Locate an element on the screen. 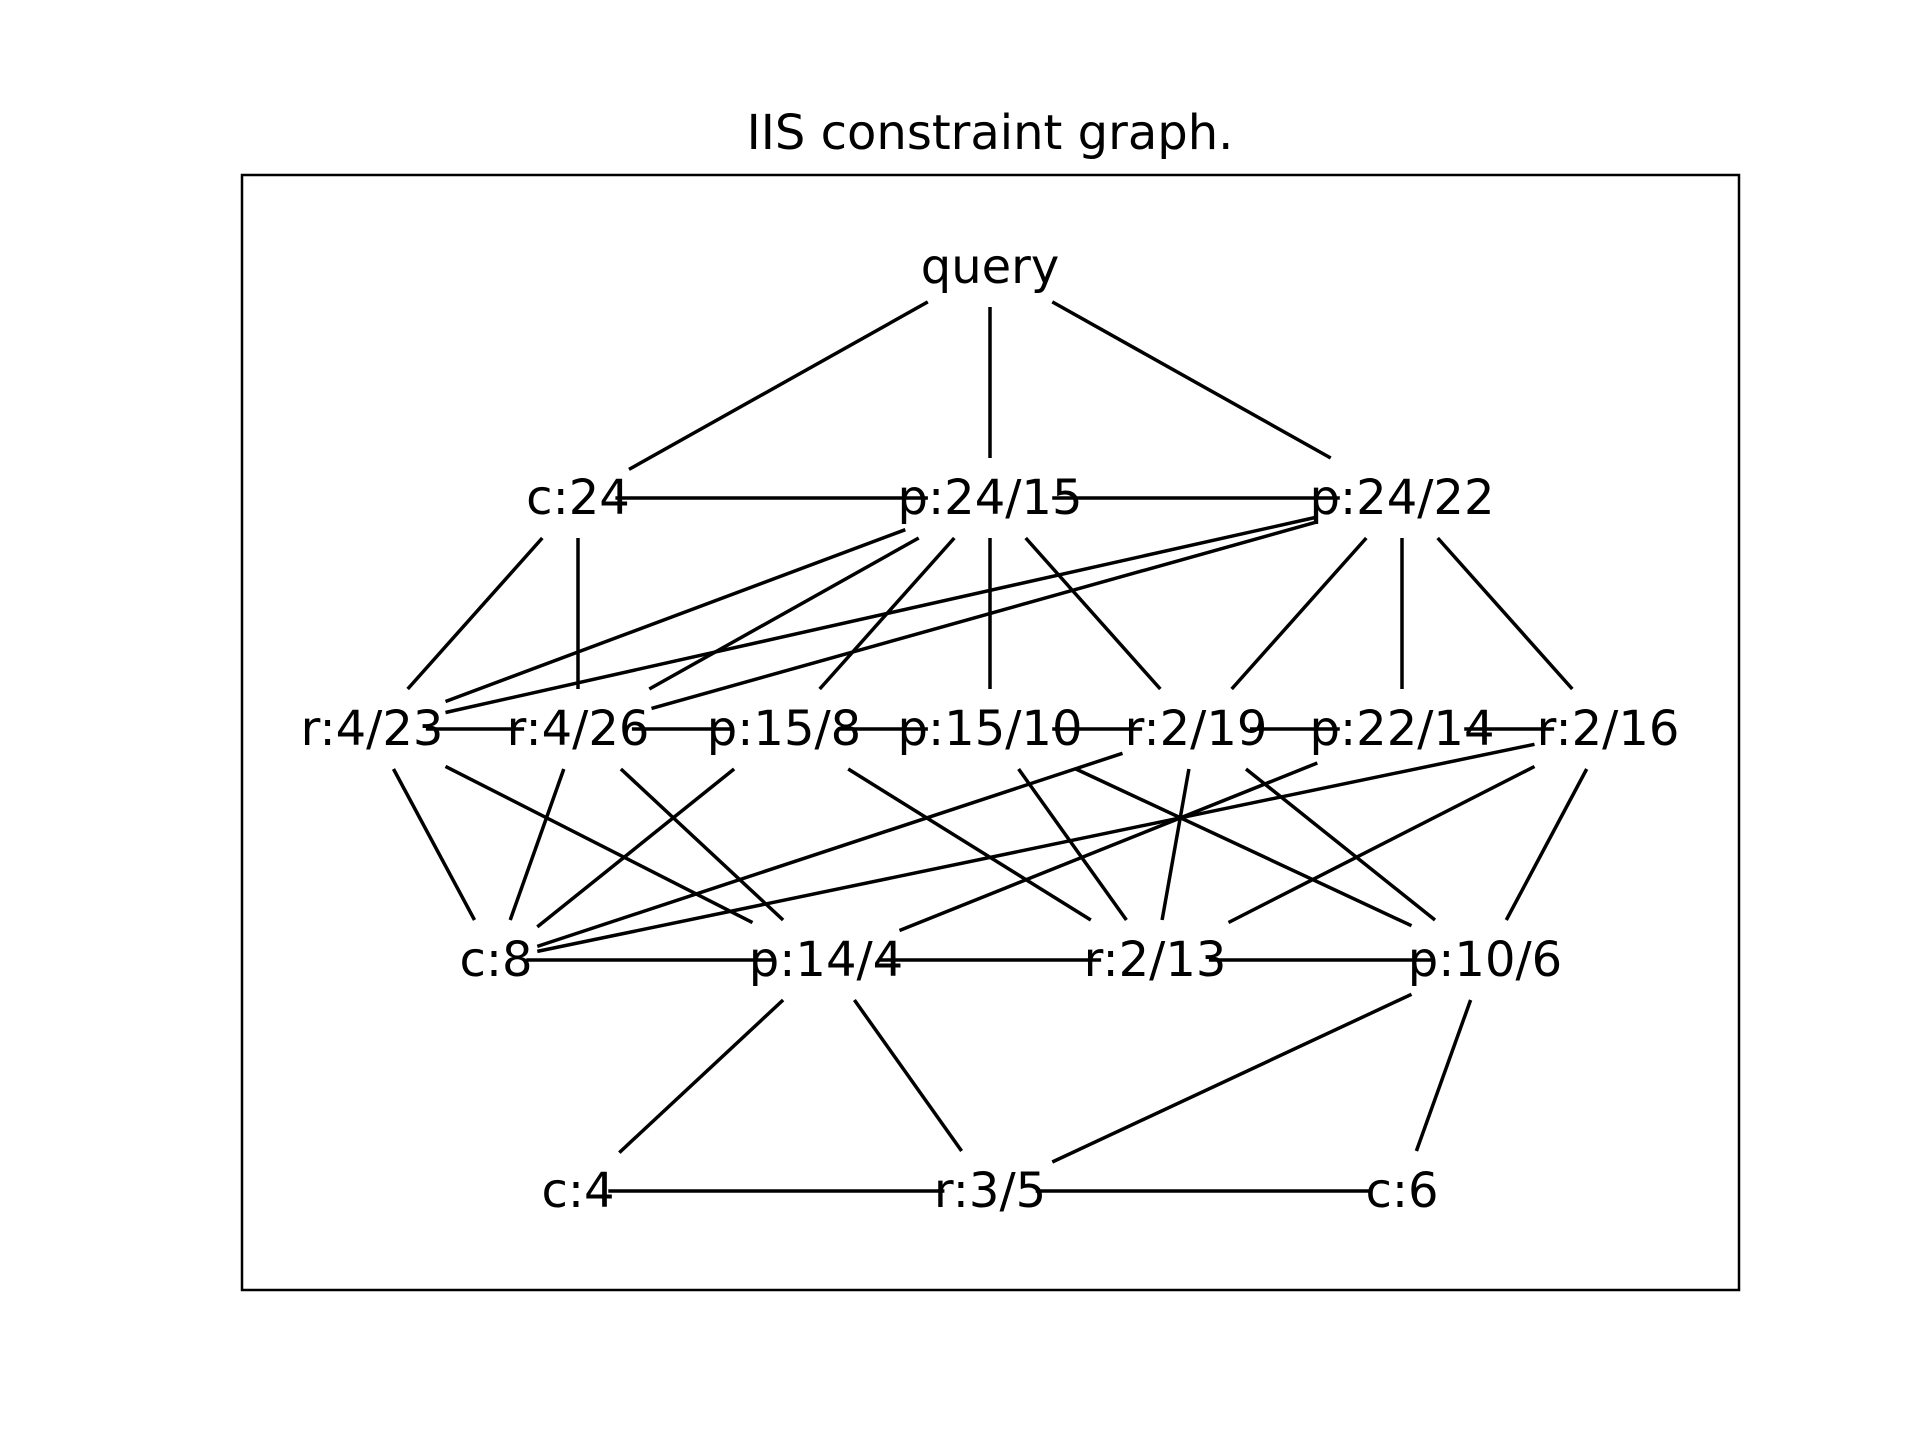 This screenshot has width=1920, height=1440. edge-r4_26-c8 is located at coordinates (537, 844).